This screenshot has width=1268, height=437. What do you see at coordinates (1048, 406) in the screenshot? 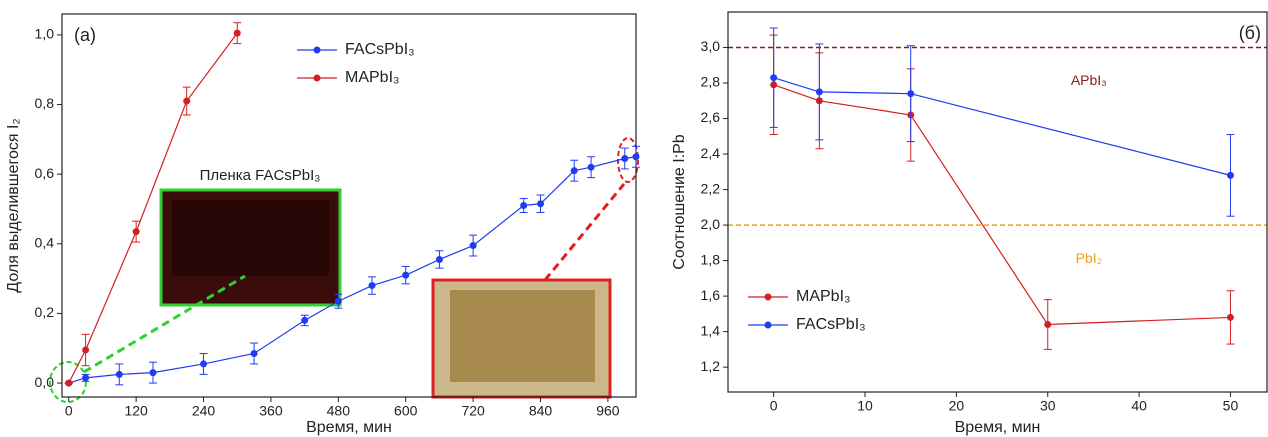
I see `x-tick-label: 30` at bounding box center [1048, 406].